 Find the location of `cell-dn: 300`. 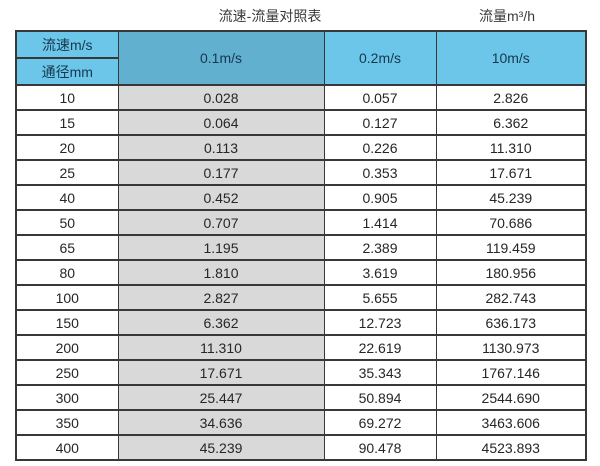

cell-dn: 300 is located at coordinates (67, 397).